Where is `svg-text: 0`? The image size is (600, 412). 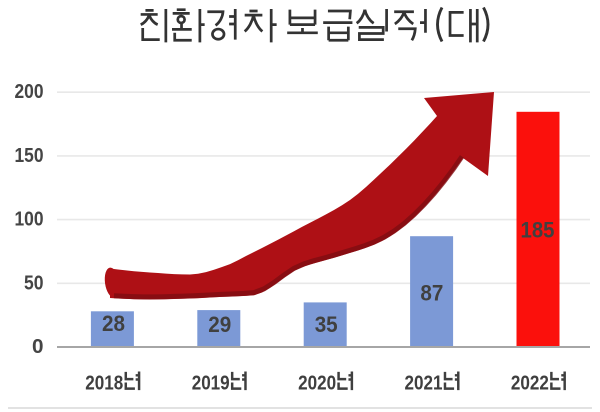
svg-text: 0 is located at coordinates (38, 347).